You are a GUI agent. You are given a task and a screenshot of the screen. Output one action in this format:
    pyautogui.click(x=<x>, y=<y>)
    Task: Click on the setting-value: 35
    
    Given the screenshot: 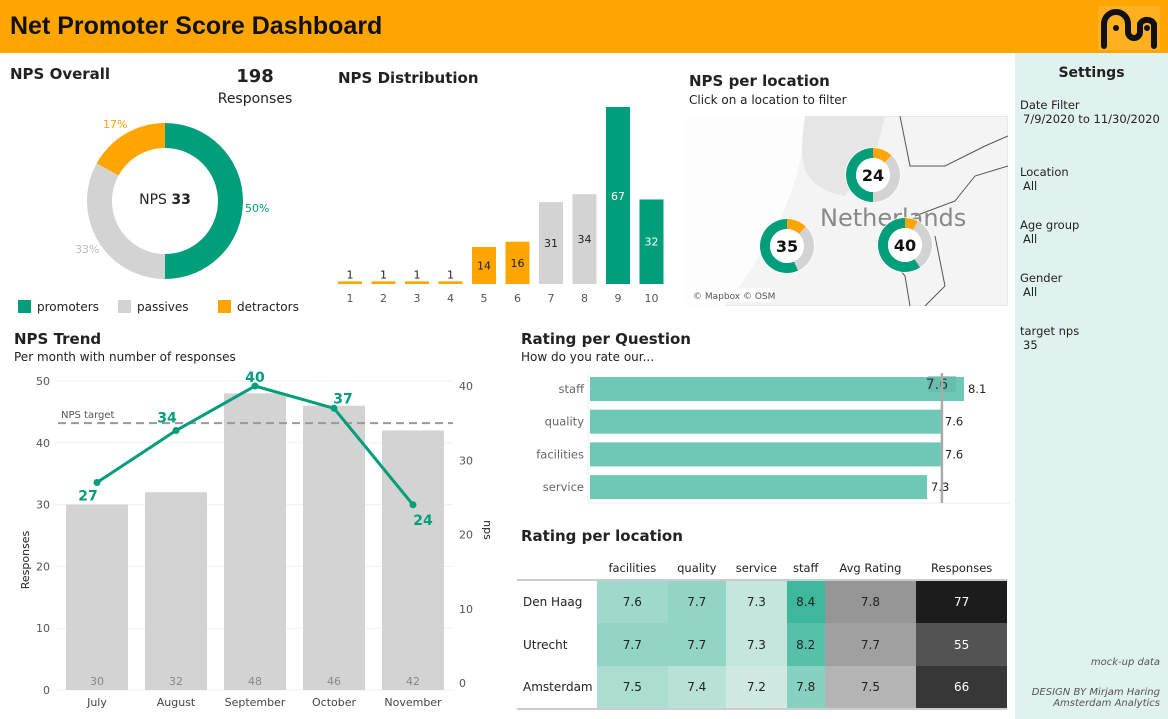 What is the action you would take?
    pyautogui.click(x=1030, y=345)
    